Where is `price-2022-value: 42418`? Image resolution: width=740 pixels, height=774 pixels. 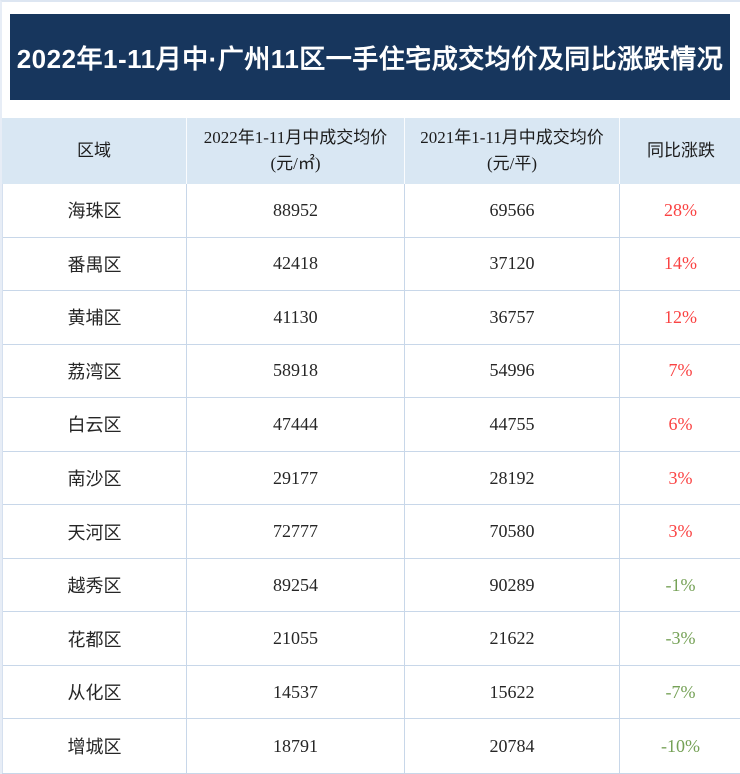
price-2022-value: 42418 is located at coordinates (295, 263).